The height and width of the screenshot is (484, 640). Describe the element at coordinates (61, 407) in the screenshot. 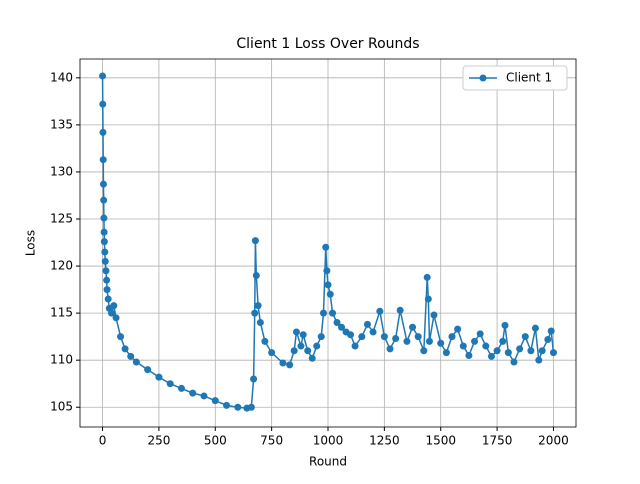

I see `y-tick-label: 105` at that location.